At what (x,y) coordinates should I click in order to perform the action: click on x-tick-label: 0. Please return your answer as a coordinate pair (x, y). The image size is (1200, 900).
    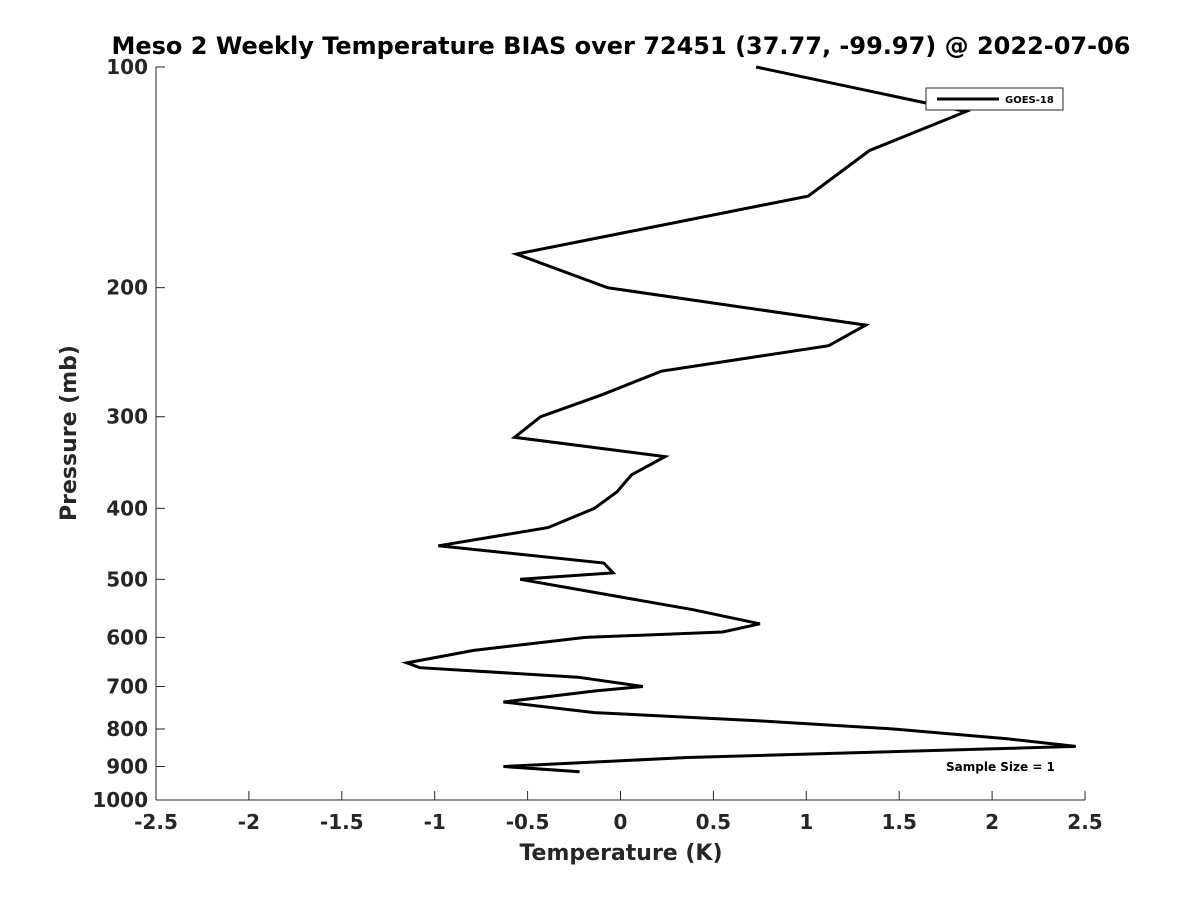
    Looking at the image, I should click on (621, 822).